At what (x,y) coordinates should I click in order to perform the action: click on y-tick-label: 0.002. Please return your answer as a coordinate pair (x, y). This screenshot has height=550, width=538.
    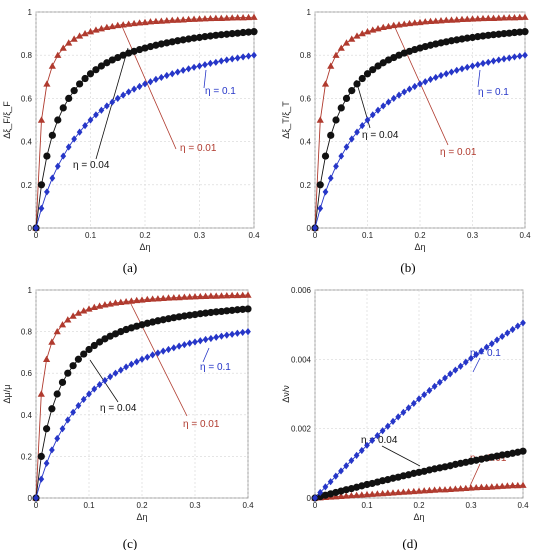
    Looking at the image, I should click on (301, 429).